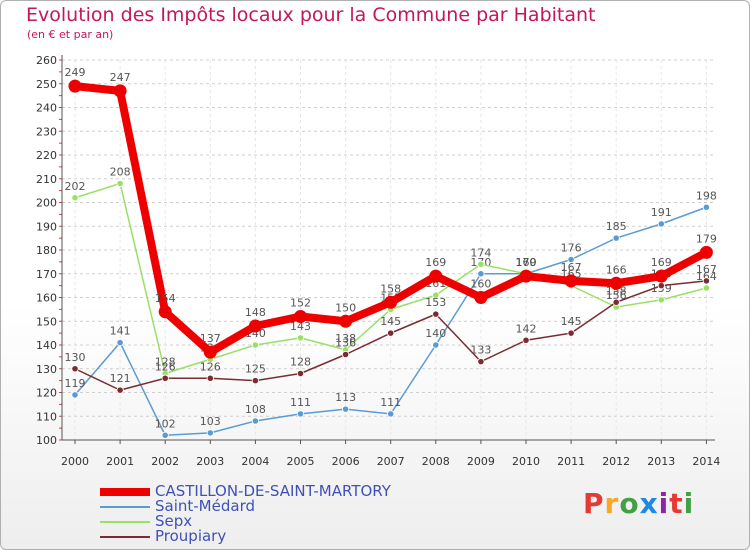  Describe the element at coordinates (75, 461) in the screenshot. I see `x-tick-label: 2000` at that location.